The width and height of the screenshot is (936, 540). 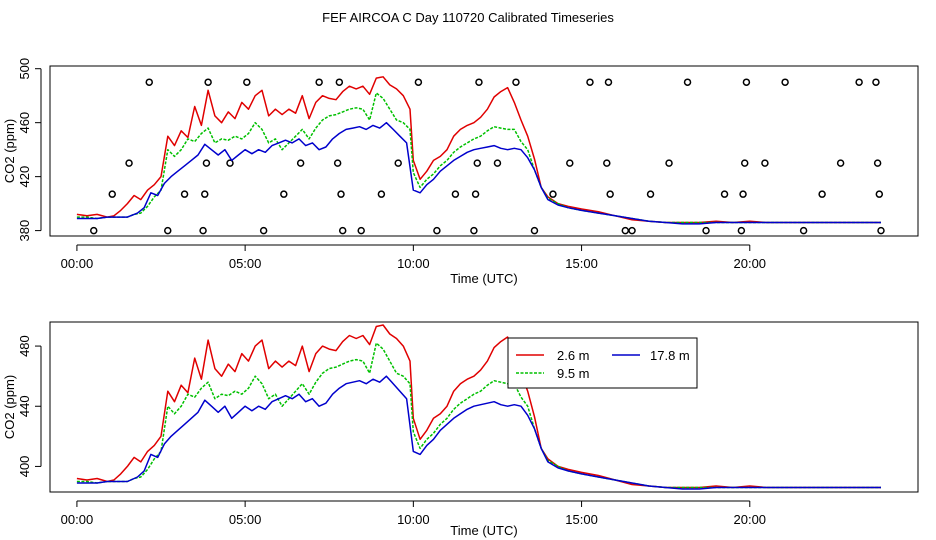 I want to click on y-axis-label-bottom: CO2 (ppm), so click(x=9, y=407).